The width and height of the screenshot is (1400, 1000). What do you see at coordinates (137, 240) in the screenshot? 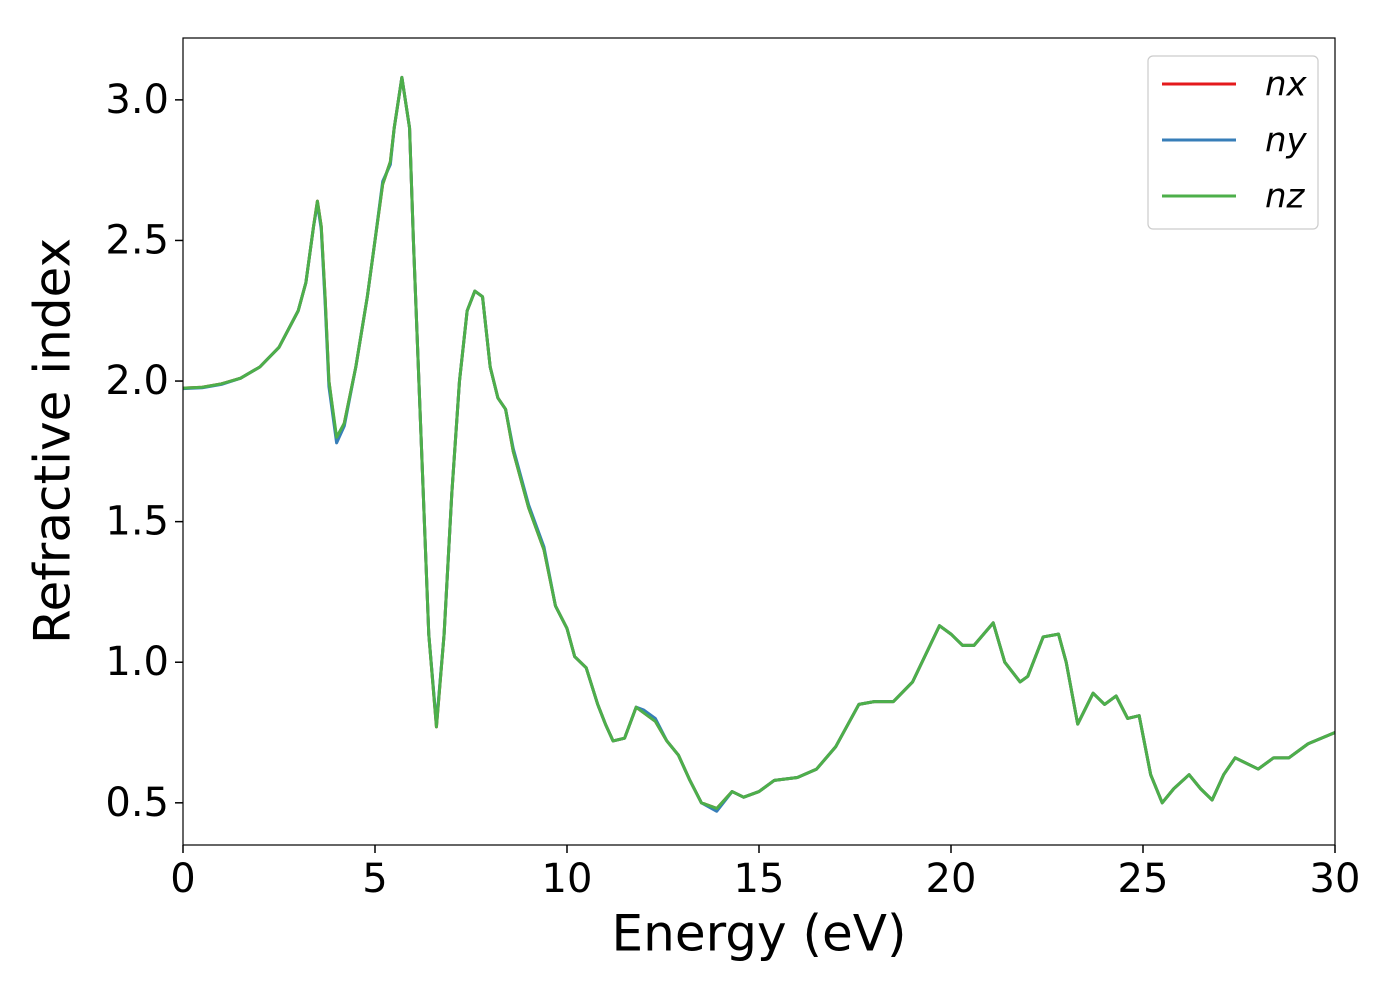
I see `y-tick-label: 2.5` at bounding box center [137, 240].